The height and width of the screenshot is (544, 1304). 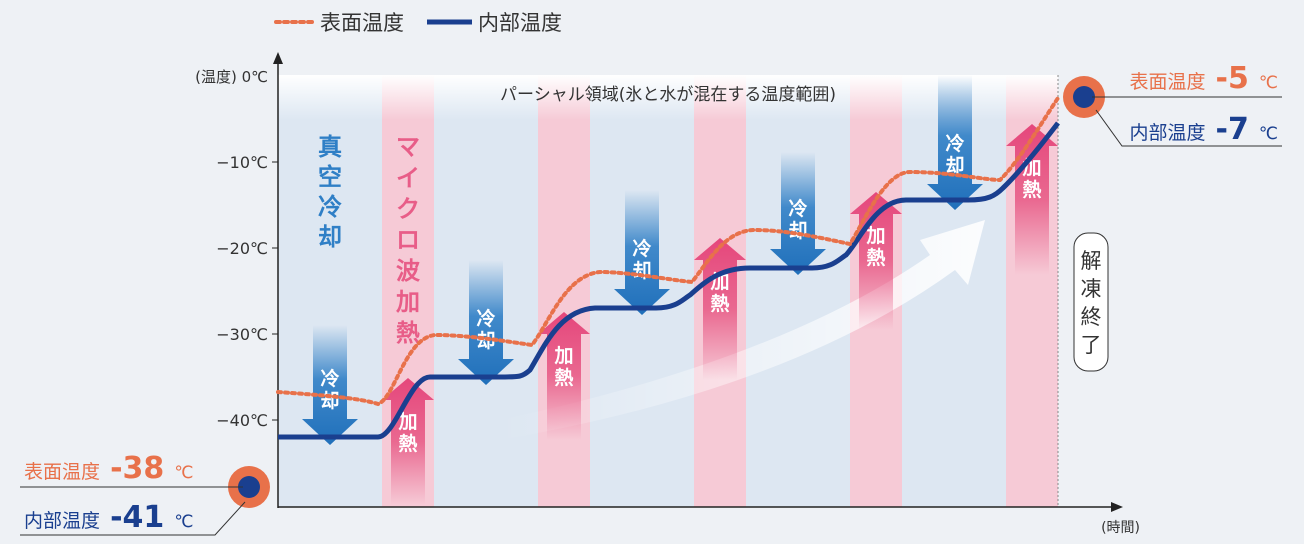 What do you see at coordinates (62, 521) in the screenshot?
I see `start-internal-label: 内部温度` at bounding box center [62, 521].